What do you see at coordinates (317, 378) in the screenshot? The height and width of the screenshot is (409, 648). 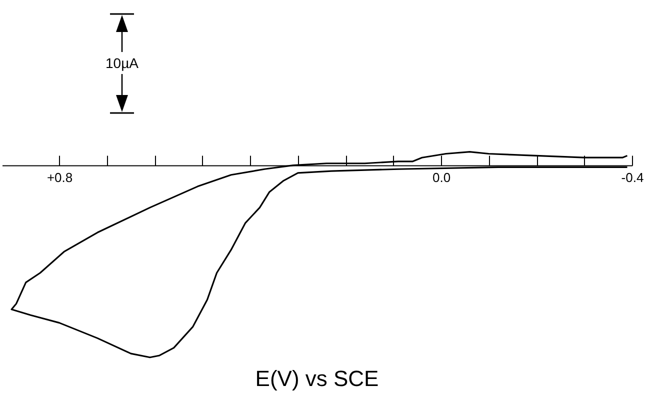 I see `x-axis-title: E(V) vs SCE` at bounding box center [317, 378].